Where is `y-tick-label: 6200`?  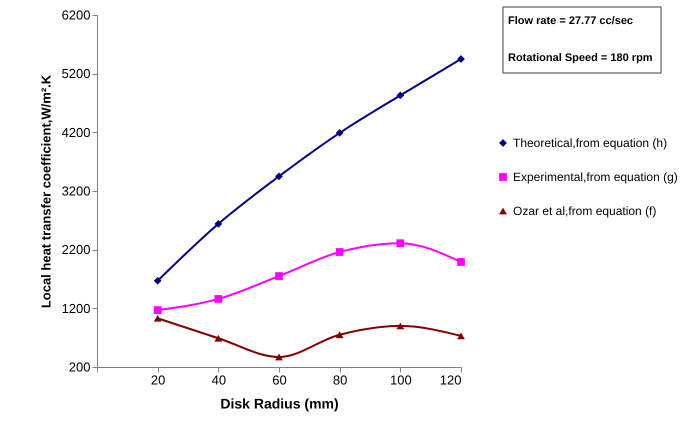 y-tick-label: 6200 is located at coordinates (76, 15).